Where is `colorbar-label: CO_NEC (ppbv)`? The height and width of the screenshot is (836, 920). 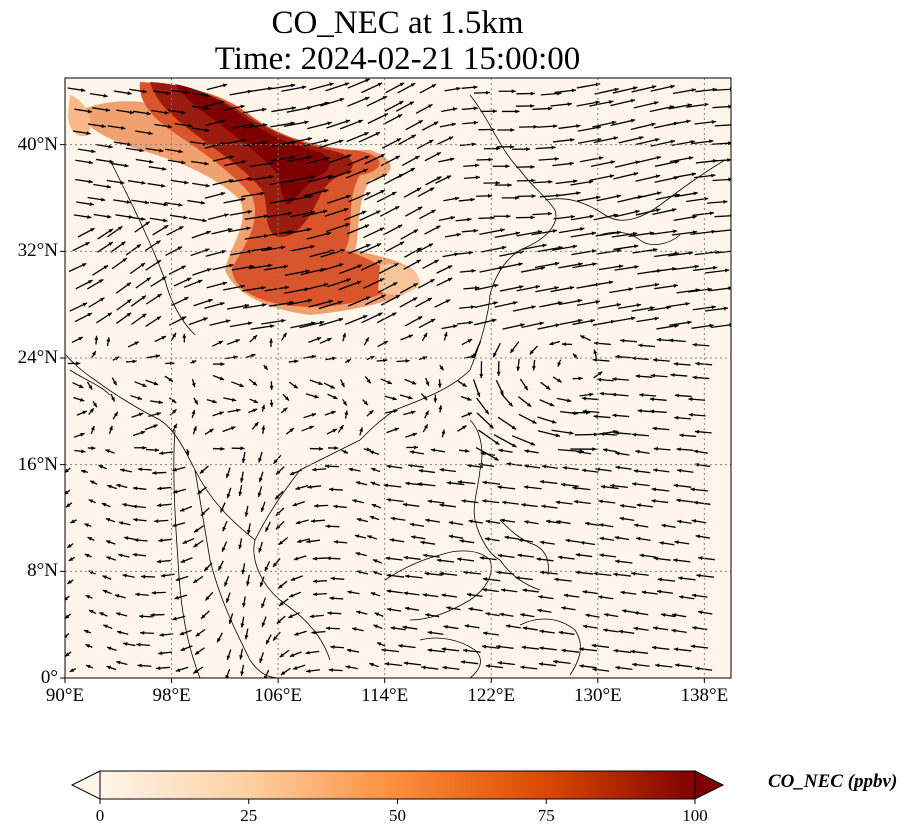
colorbar-label: CO_NEC (ppbv) is located at coordinates (833, 781).